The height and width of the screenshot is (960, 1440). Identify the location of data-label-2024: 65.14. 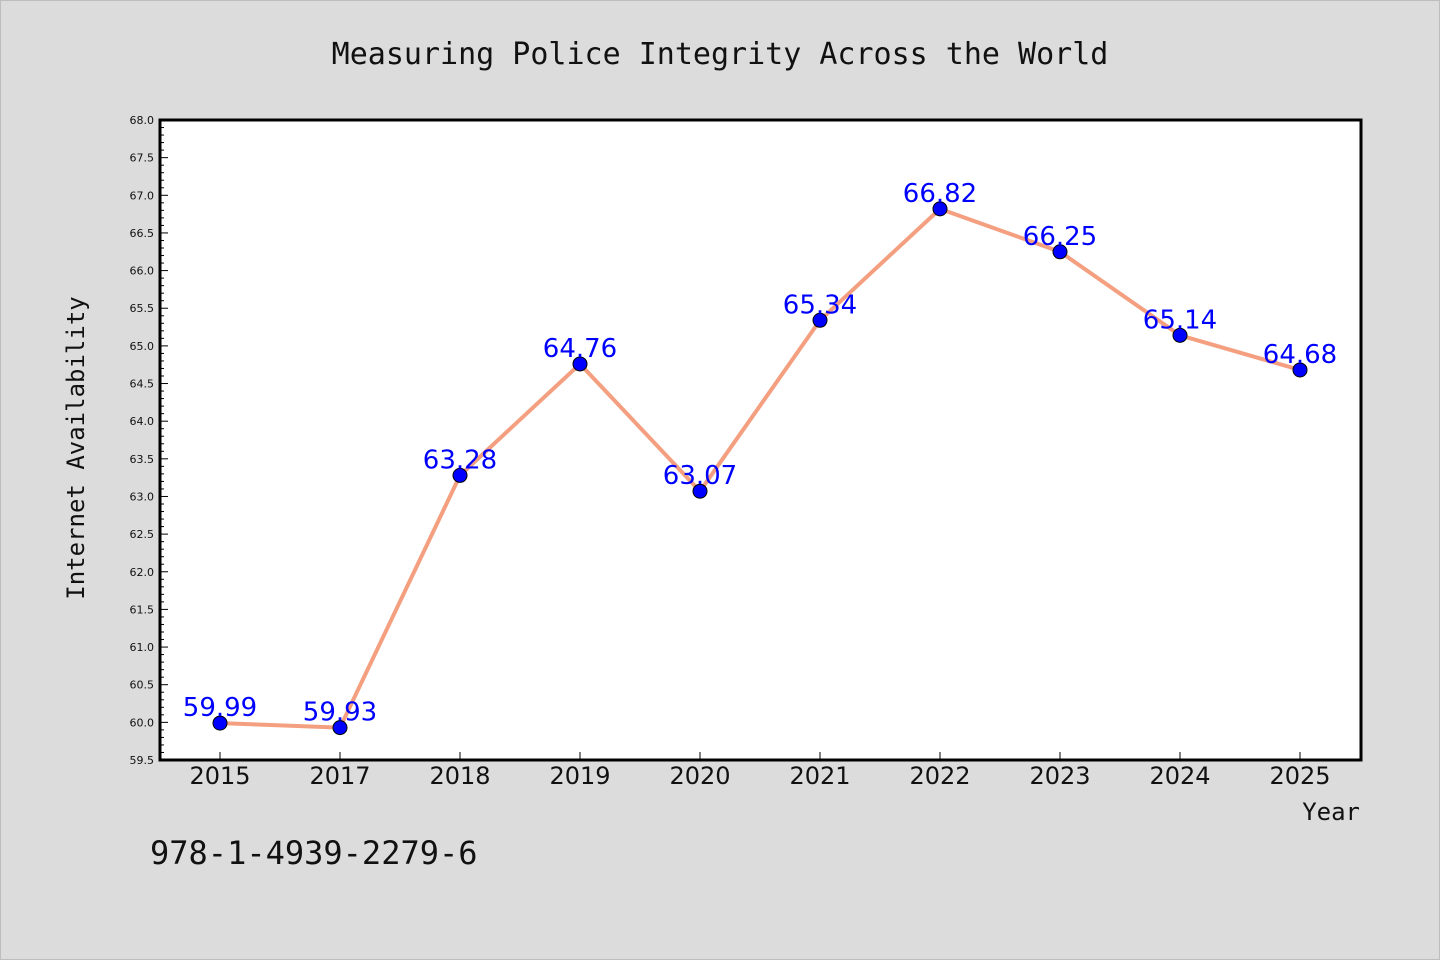
(1180, 320).